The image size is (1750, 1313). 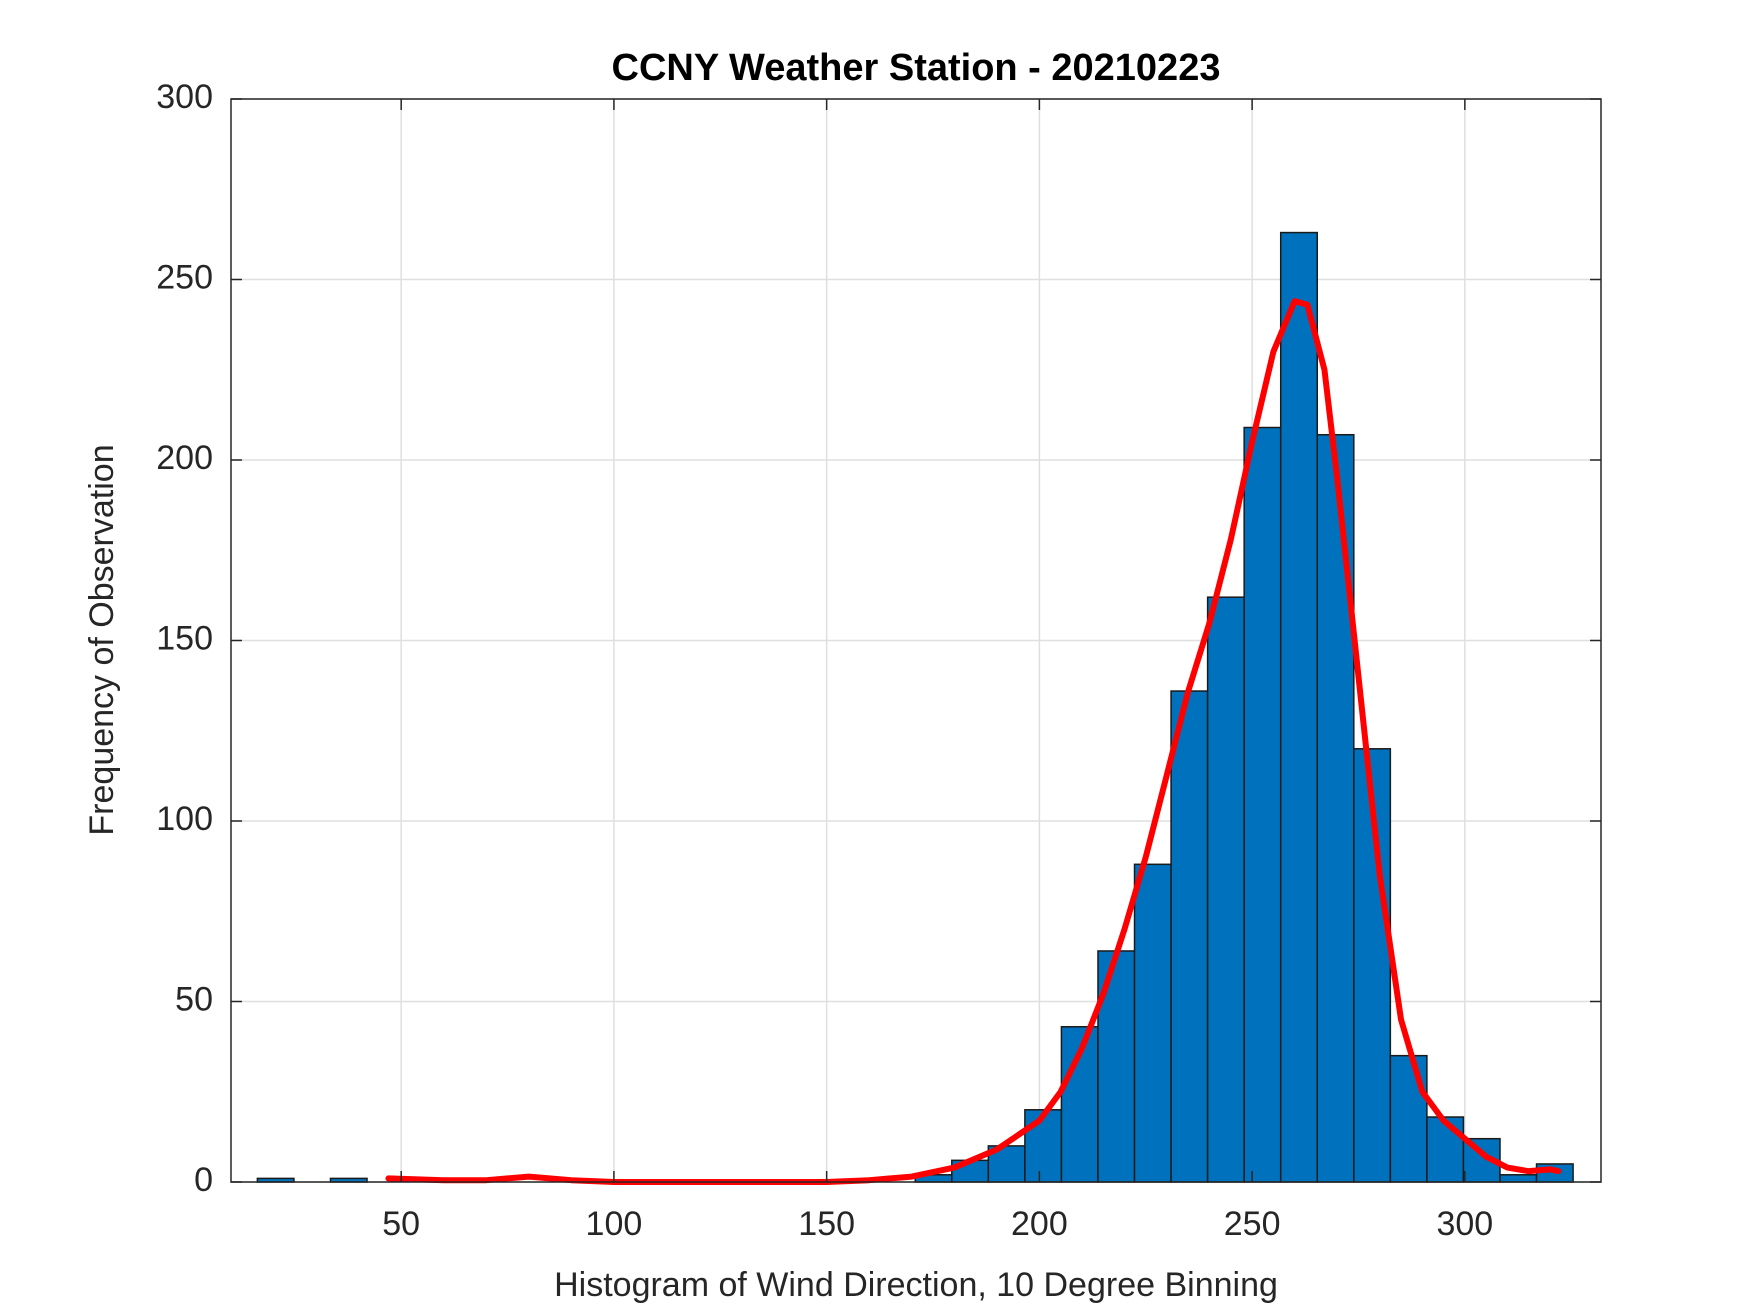 I want to click on x-tick-label: 100, so click(x=614, y=1224).